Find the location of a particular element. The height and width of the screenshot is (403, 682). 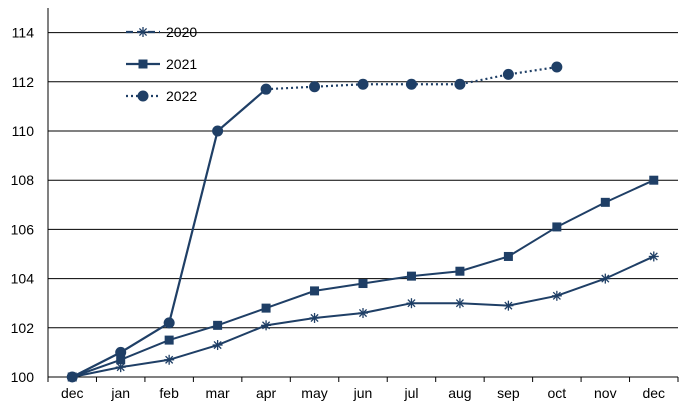

x-tick-label: apr is located at coordinates (266, 393).